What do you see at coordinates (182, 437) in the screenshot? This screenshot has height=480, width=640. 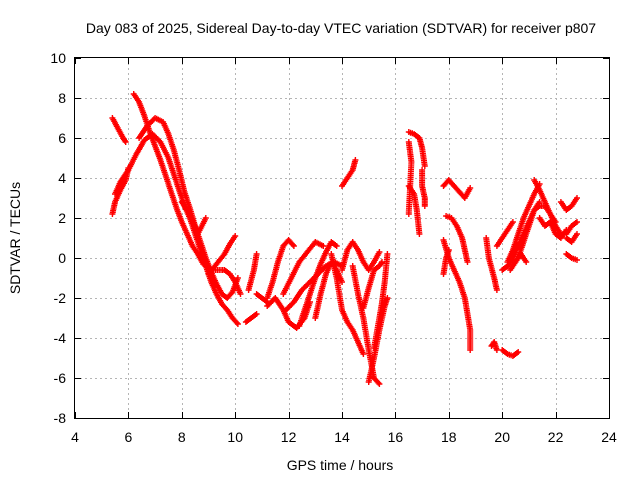 I see `x-tick-label: 8` at bounding box center [182, 437].